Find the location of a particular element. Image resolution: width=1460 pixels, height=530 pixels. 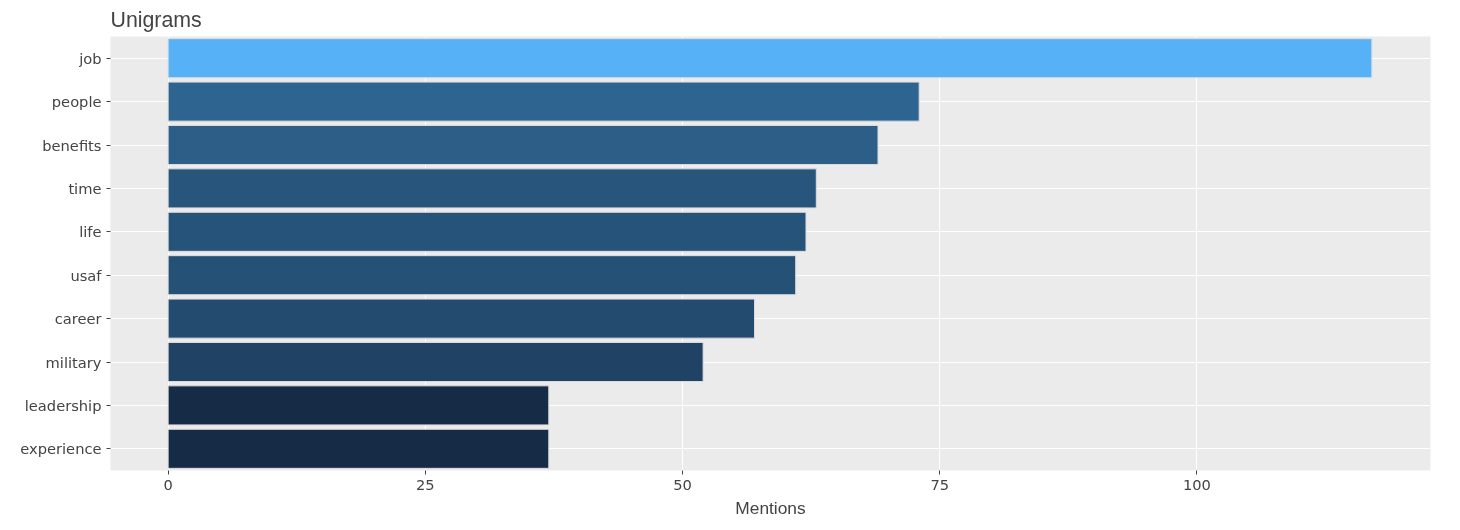

y-tick-label: experience is located at coordinates (61, 449).